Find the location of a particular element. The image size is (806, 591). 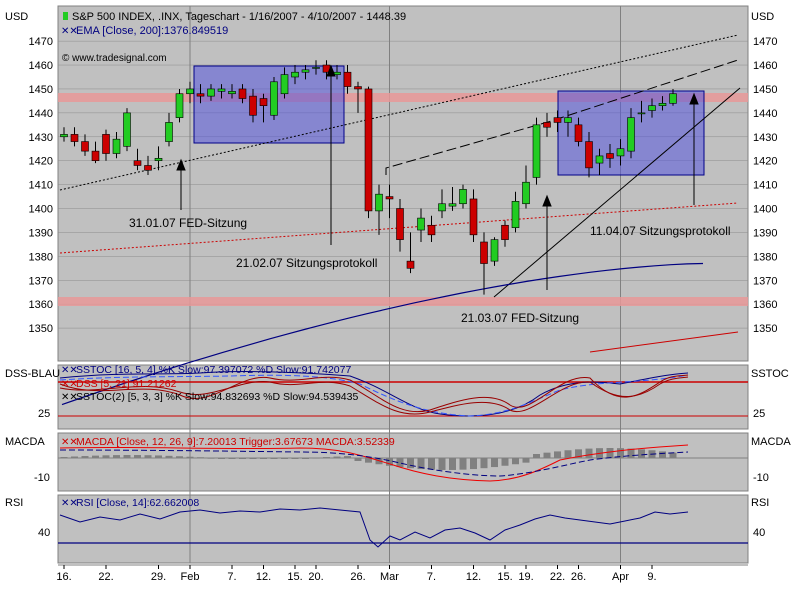

red-dotted-trendline is located at coordinates (399, 228).